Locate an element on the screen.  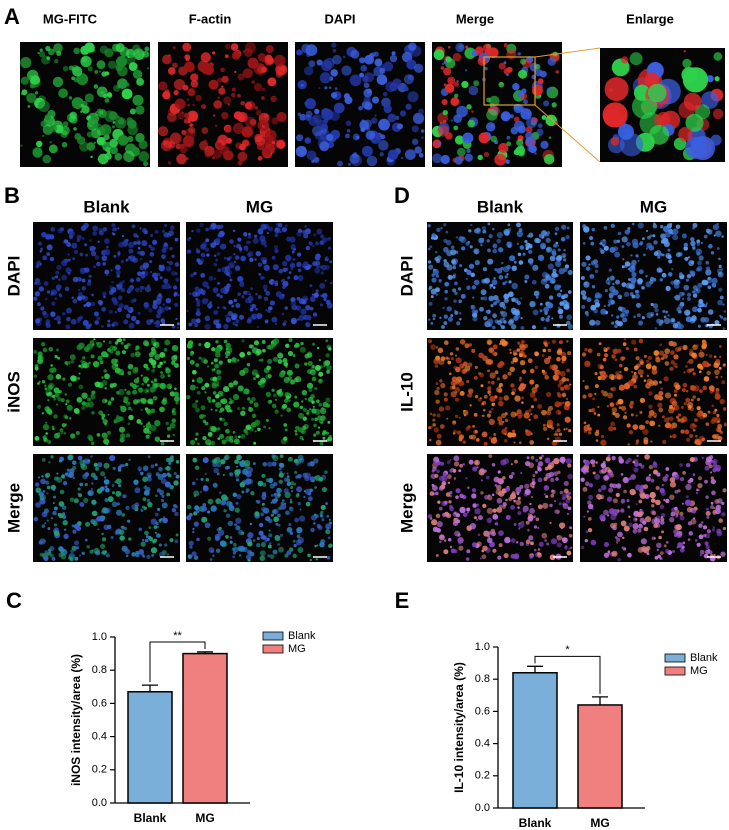
error-bar is located at coordinates (600, 700).